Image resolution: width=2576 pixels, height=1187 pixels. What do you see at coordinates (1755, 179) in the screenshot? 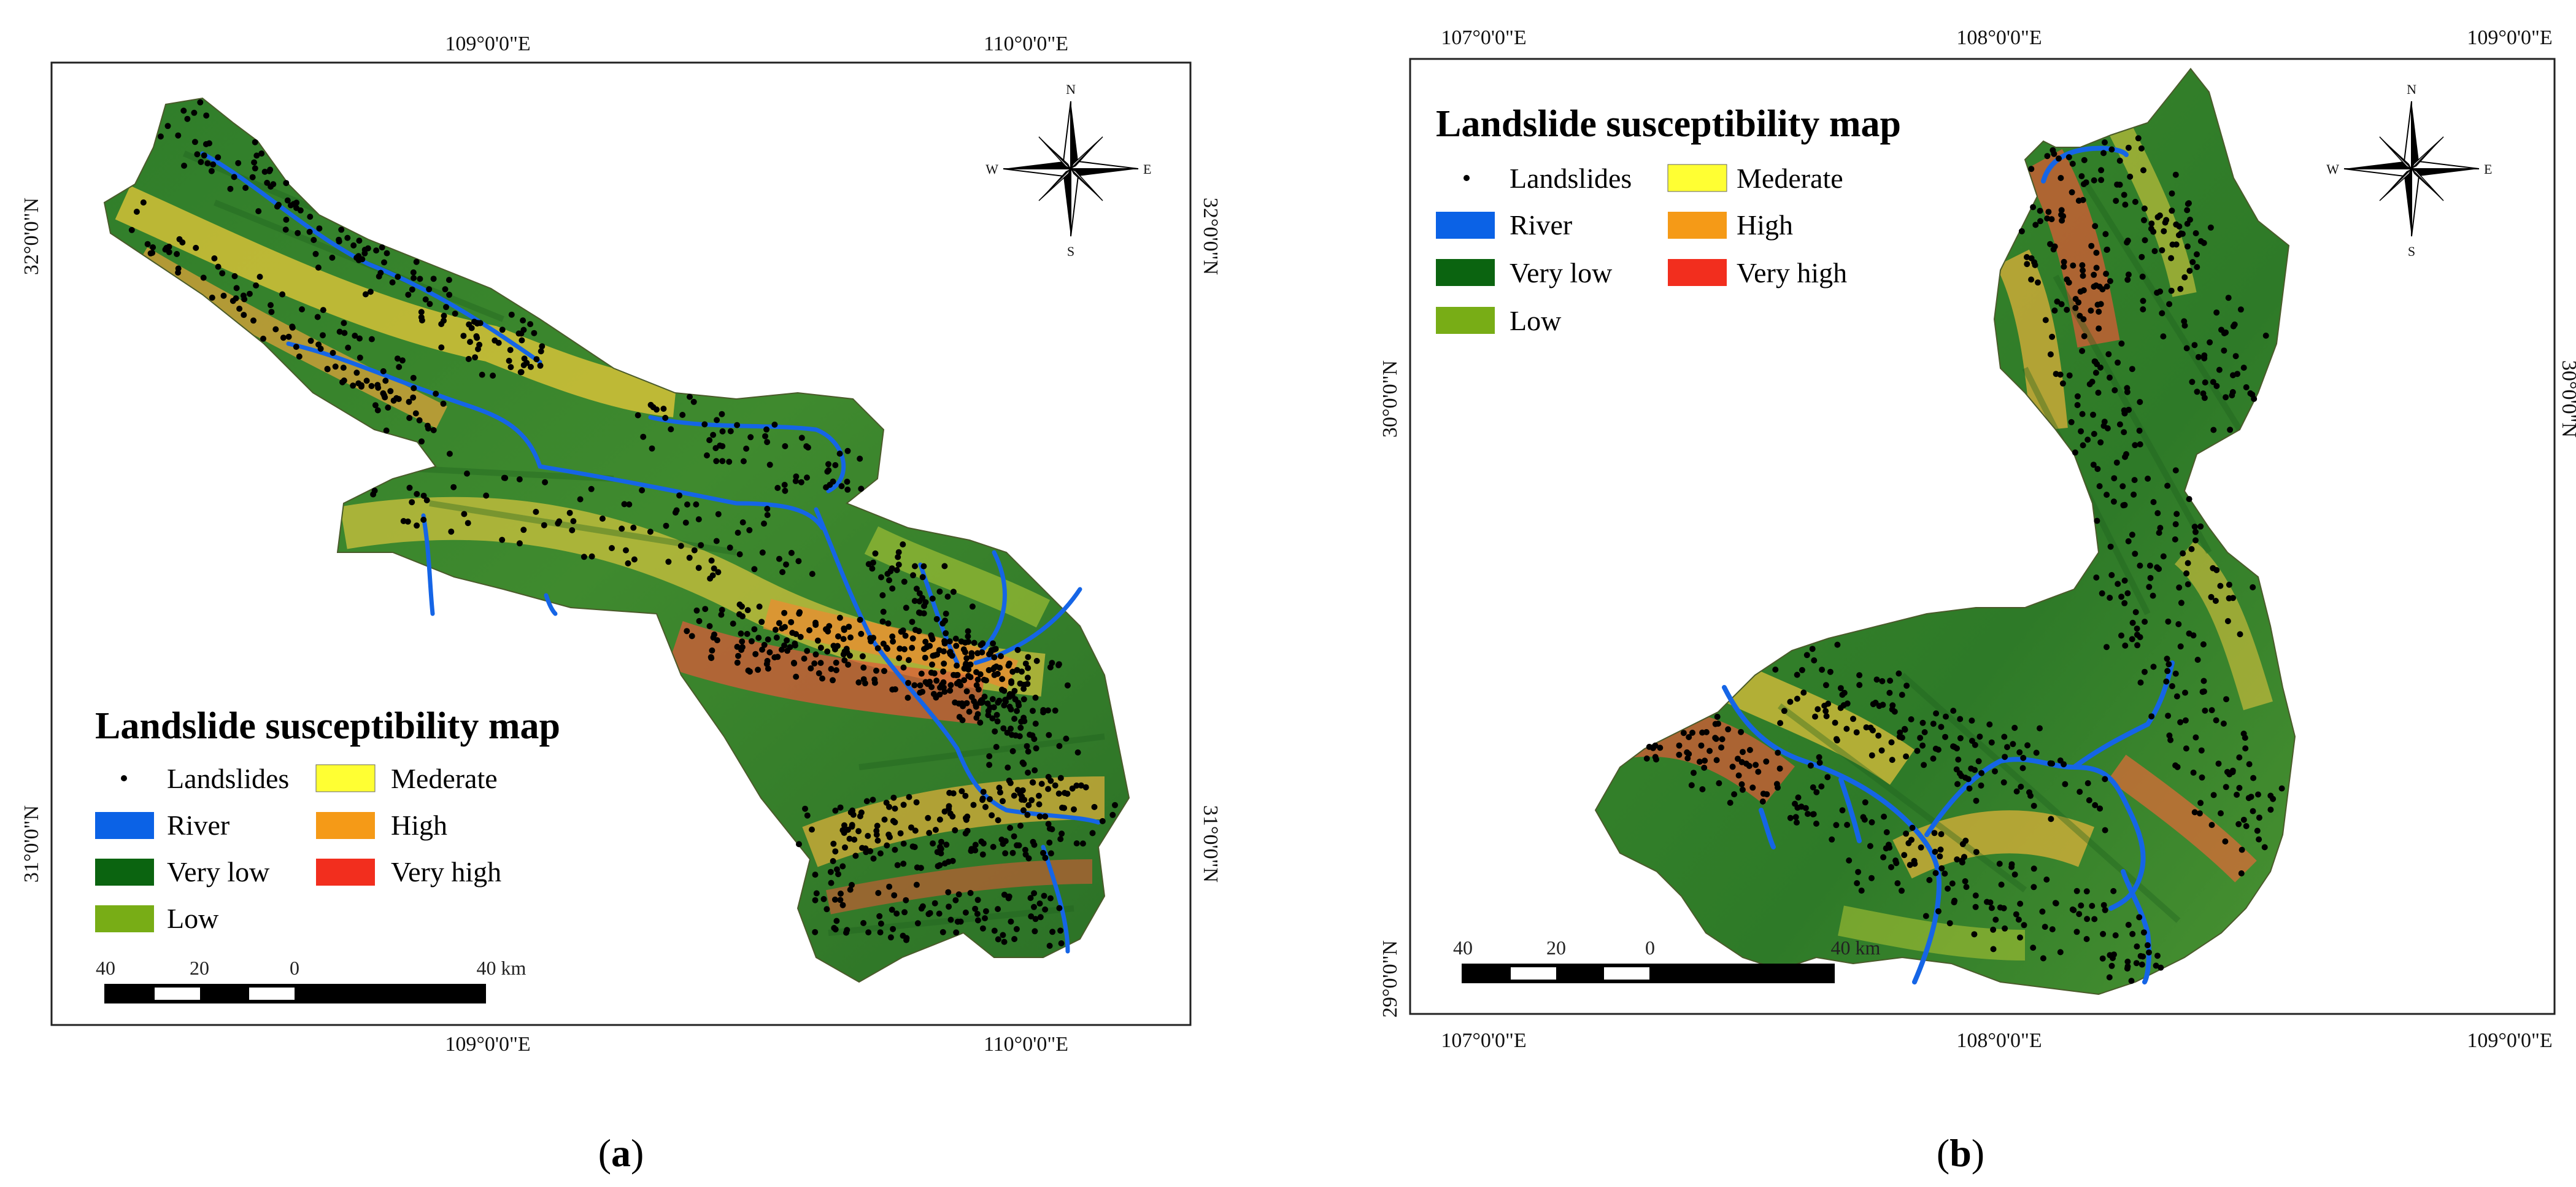
I see `panel-b-legend-item: Mederate` at bounding box center [1755, 179].